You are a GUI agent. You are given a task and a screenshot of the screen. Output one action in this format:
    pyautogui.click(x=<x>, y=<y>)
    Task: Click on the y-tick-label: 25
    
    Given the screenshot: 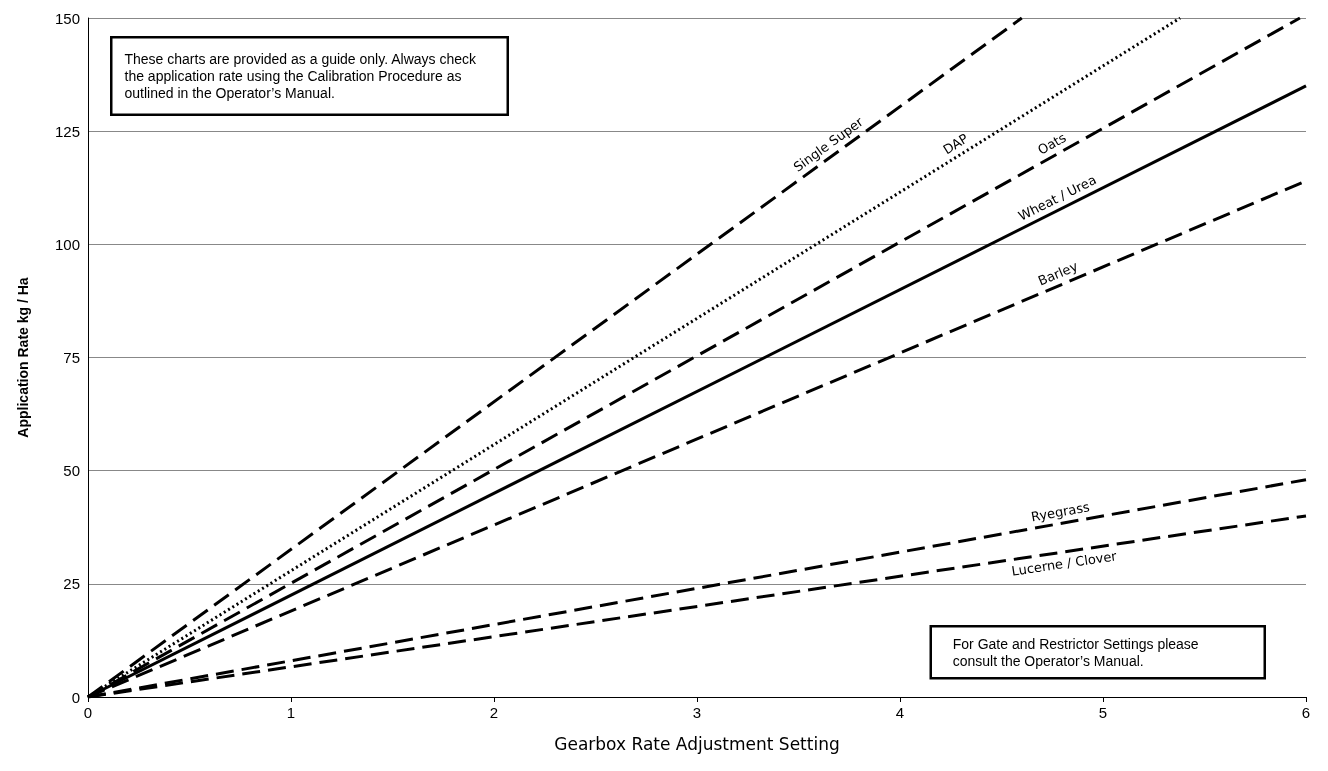 What is the action you would take?
    pyautogui.click(x=71, y=584)
    